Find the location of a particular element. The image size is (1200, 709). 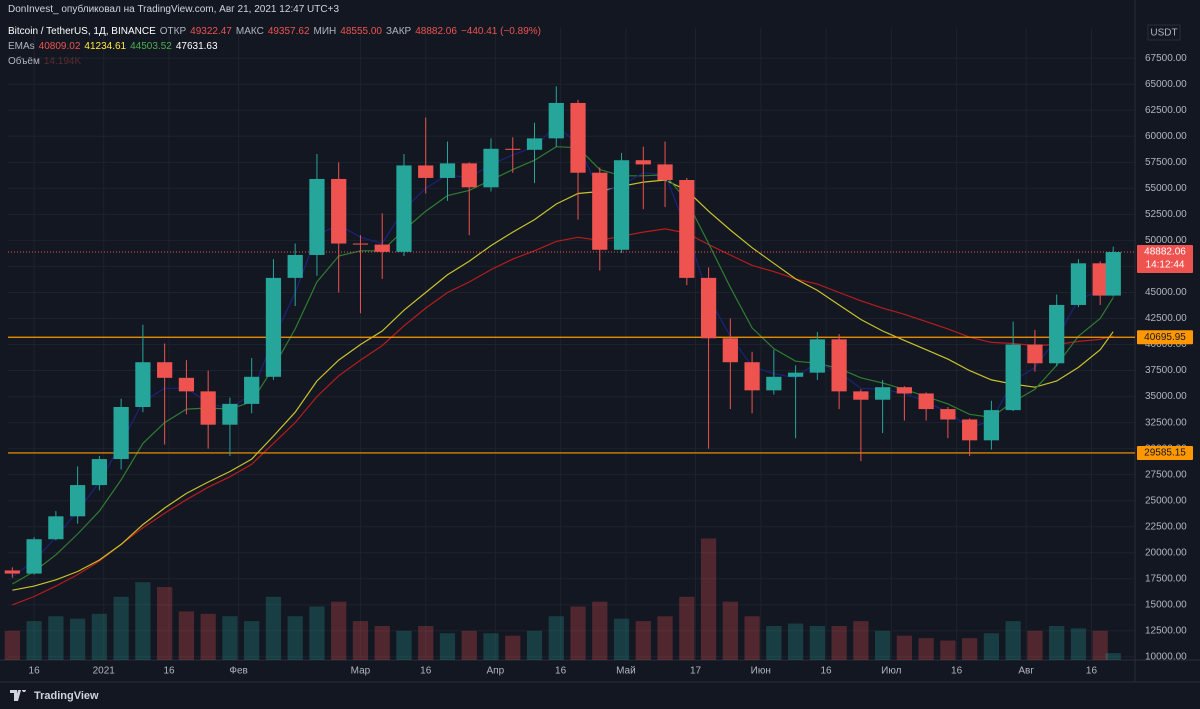

logo is located at coordinates (18, 695).